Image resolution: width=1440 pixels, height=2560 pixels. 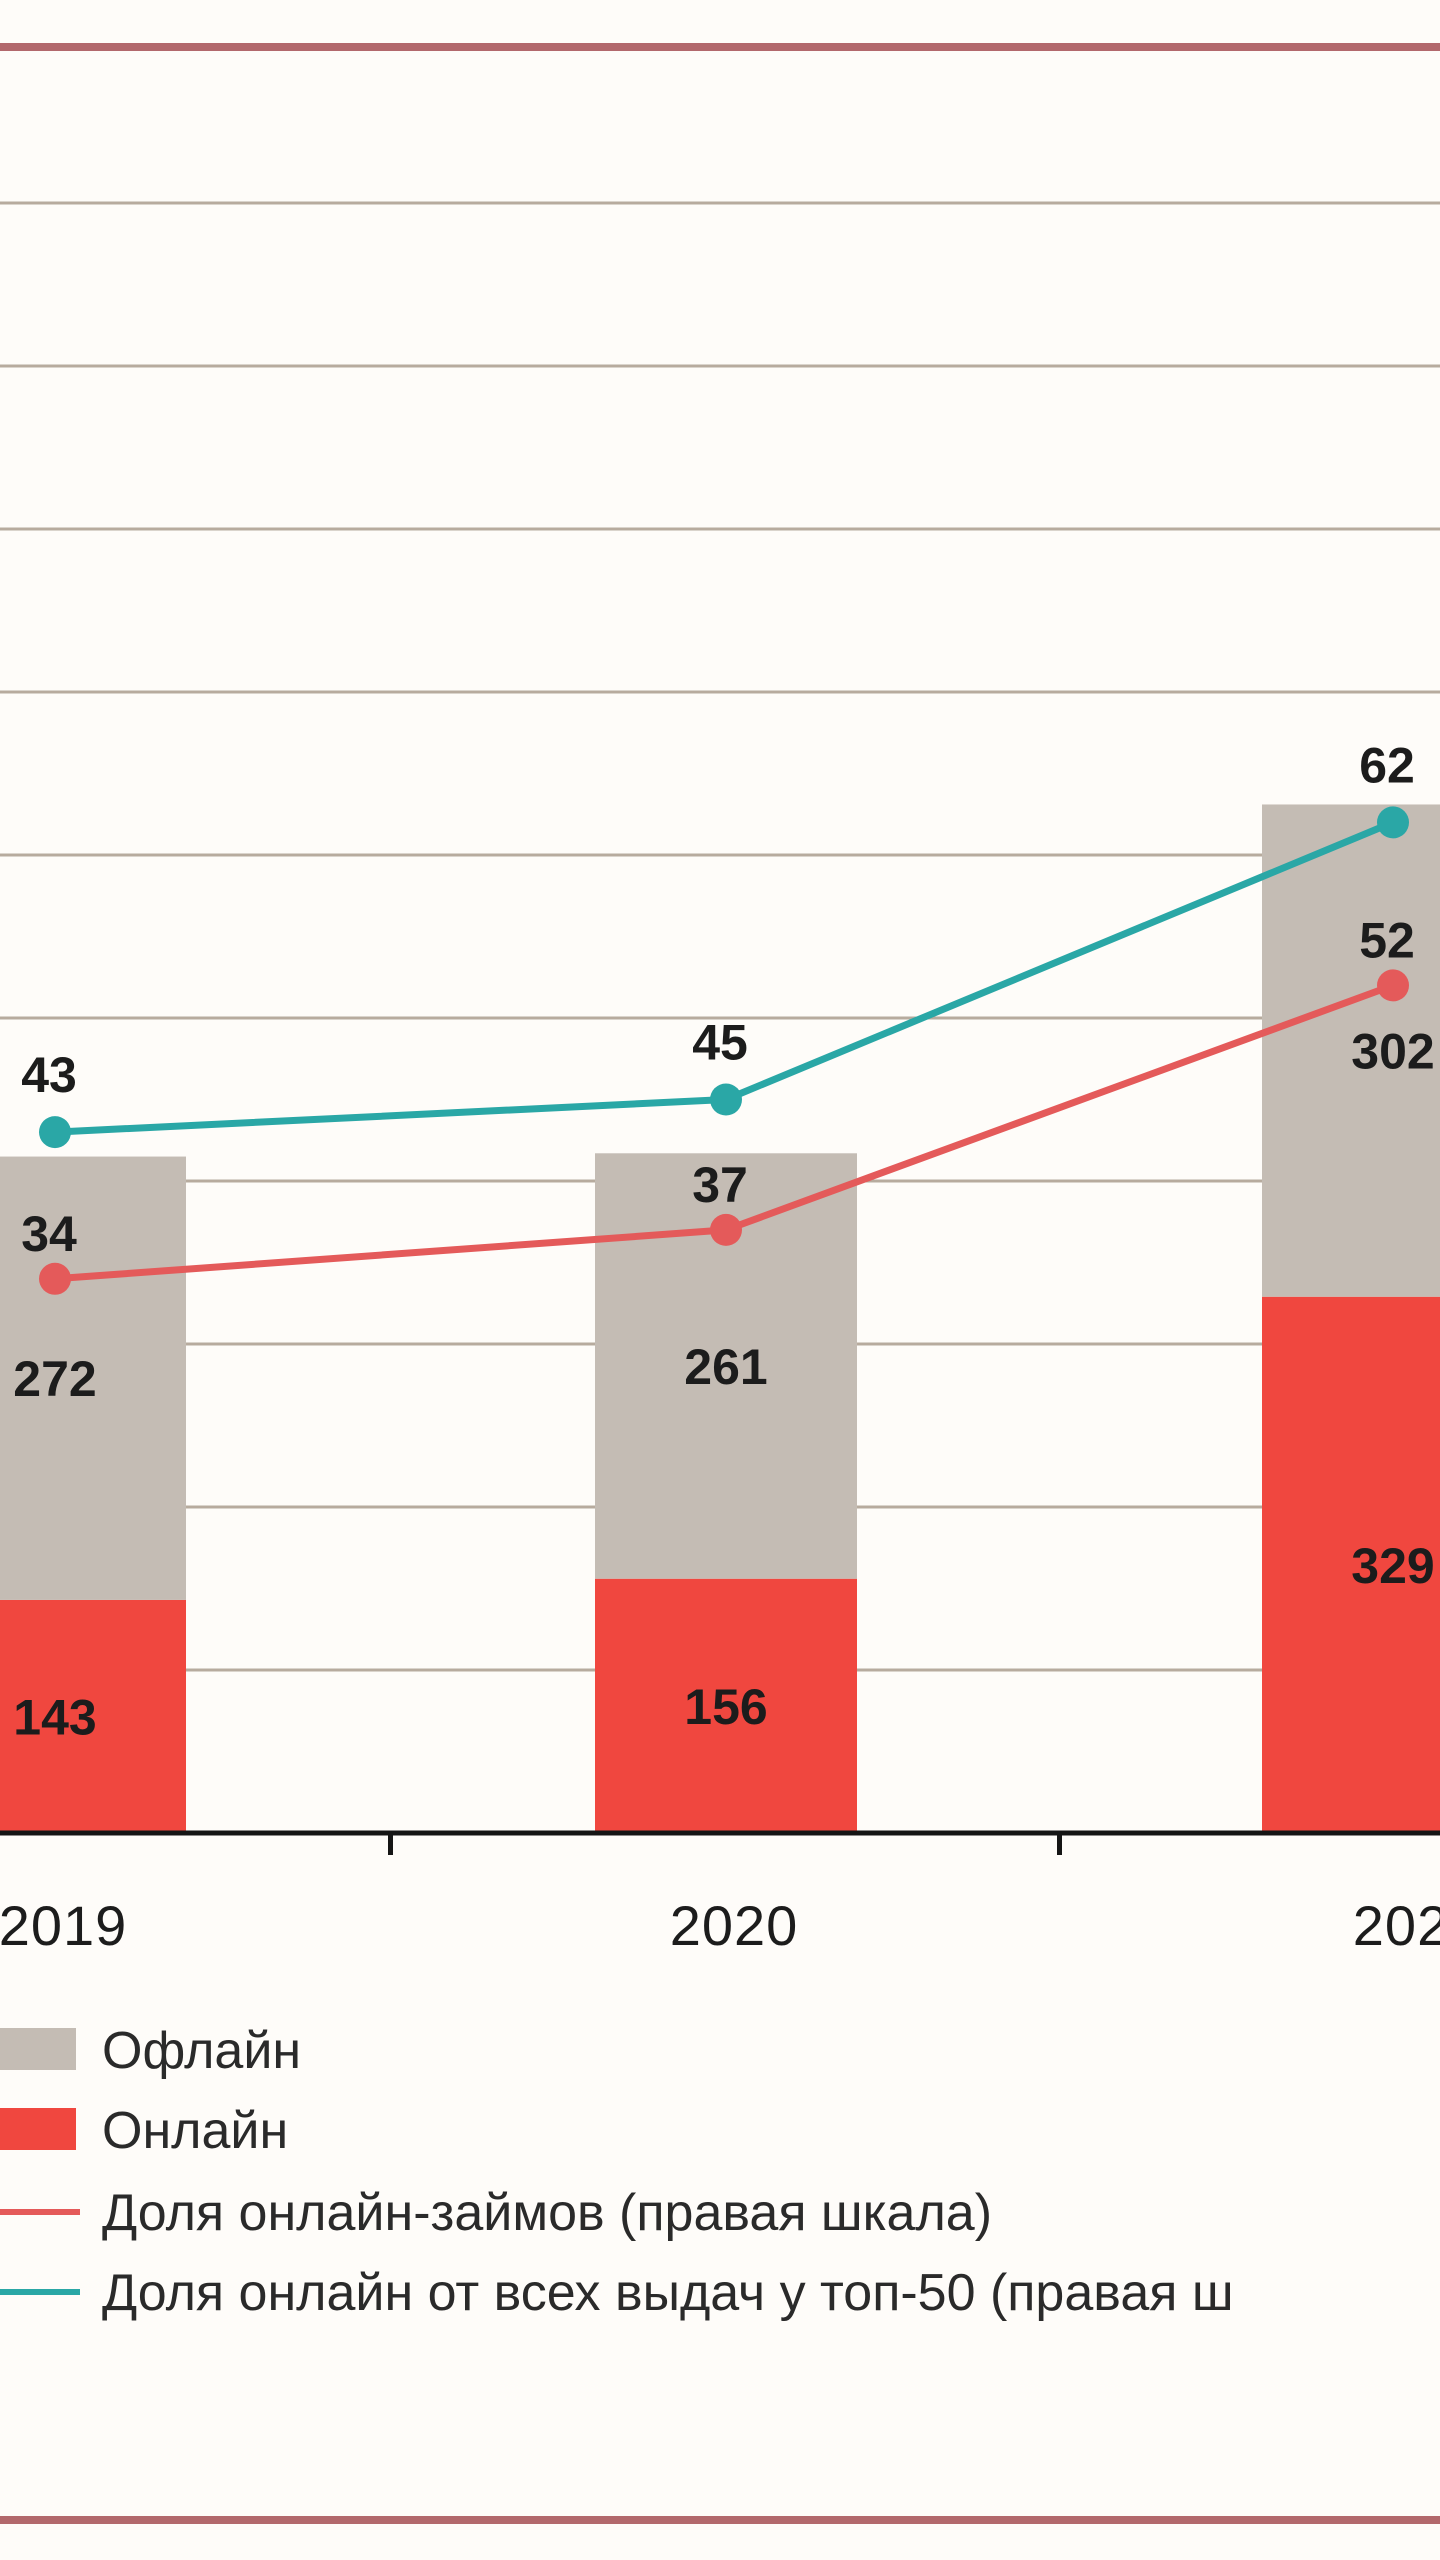 I want to click on legend-swatch-offline, so click(x=38, y=2049).